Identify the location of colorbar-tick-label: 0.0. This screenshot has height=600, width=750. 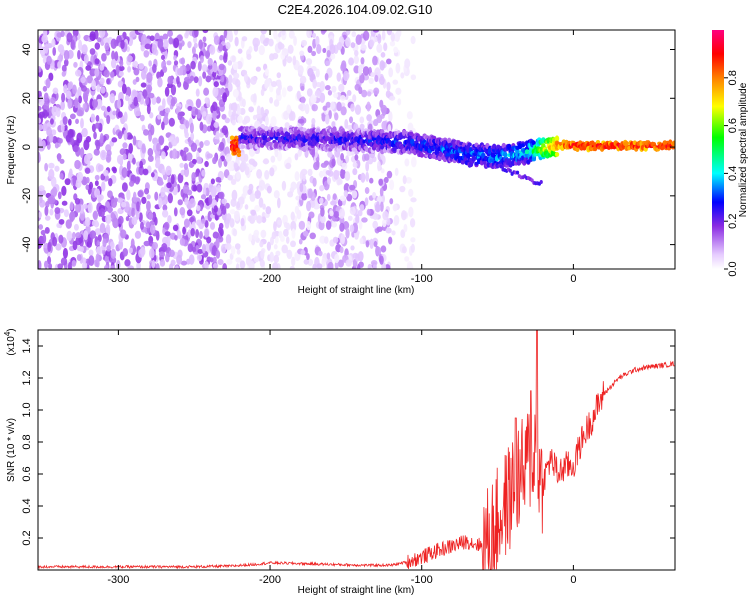
(733, 268).